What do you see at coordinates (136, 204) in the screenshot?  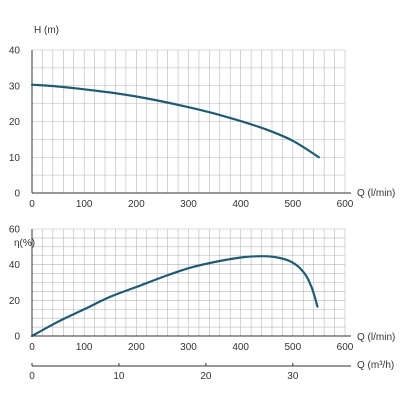 I see `head-x-tick-label: 200` at bounding box center [136, 204].